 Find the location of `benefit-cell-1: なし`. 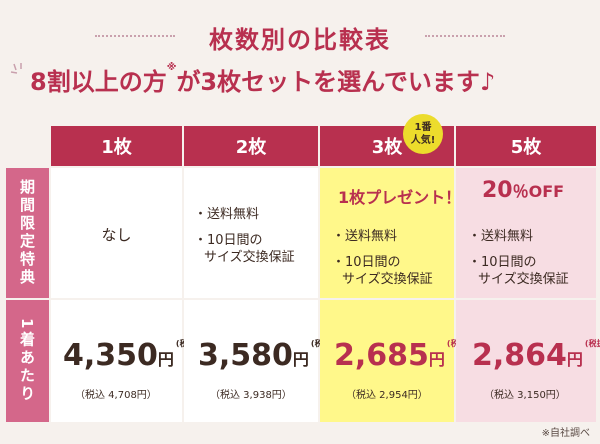

benefit-cell-1: なし is located at coordinates (116, 233).